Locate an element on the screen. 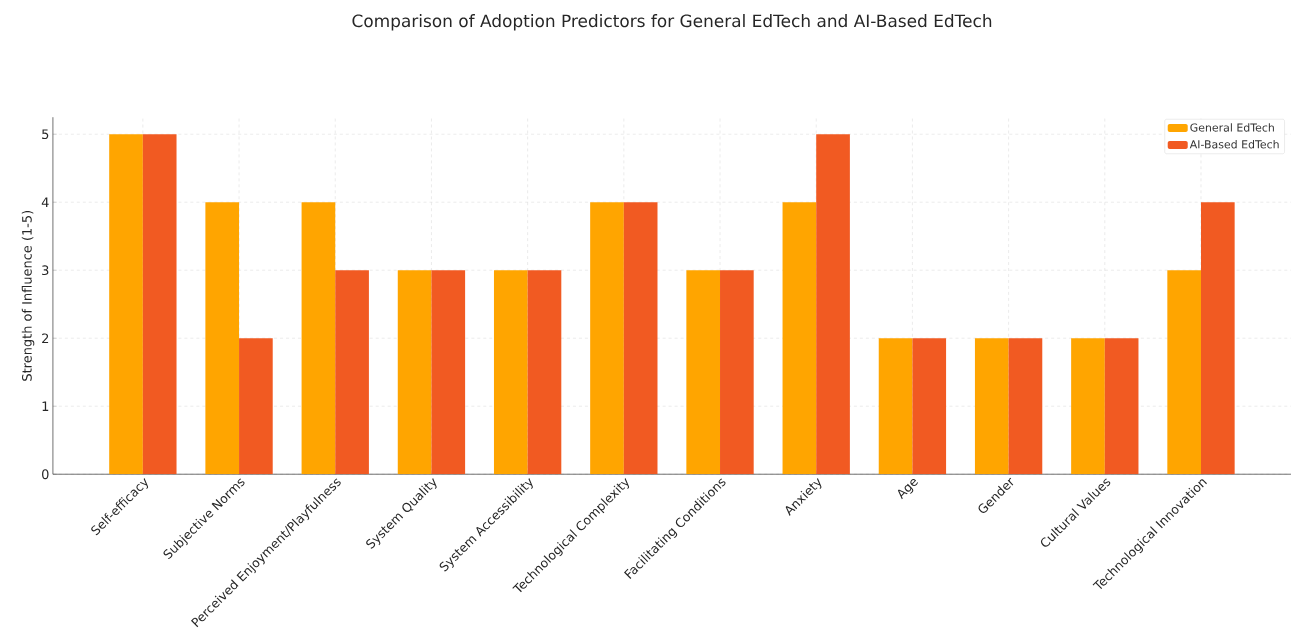 The width and height of the screenshot is (1293, 632). y-tick-label: 1 is located at coordinates (45, 406).